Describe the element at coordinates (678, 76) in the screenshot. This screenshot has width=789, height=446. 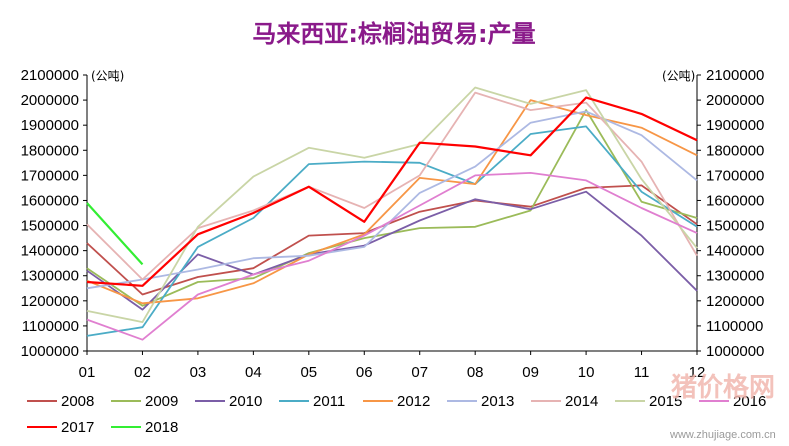
I see `right-axis-unit: (公吨)` at that location.